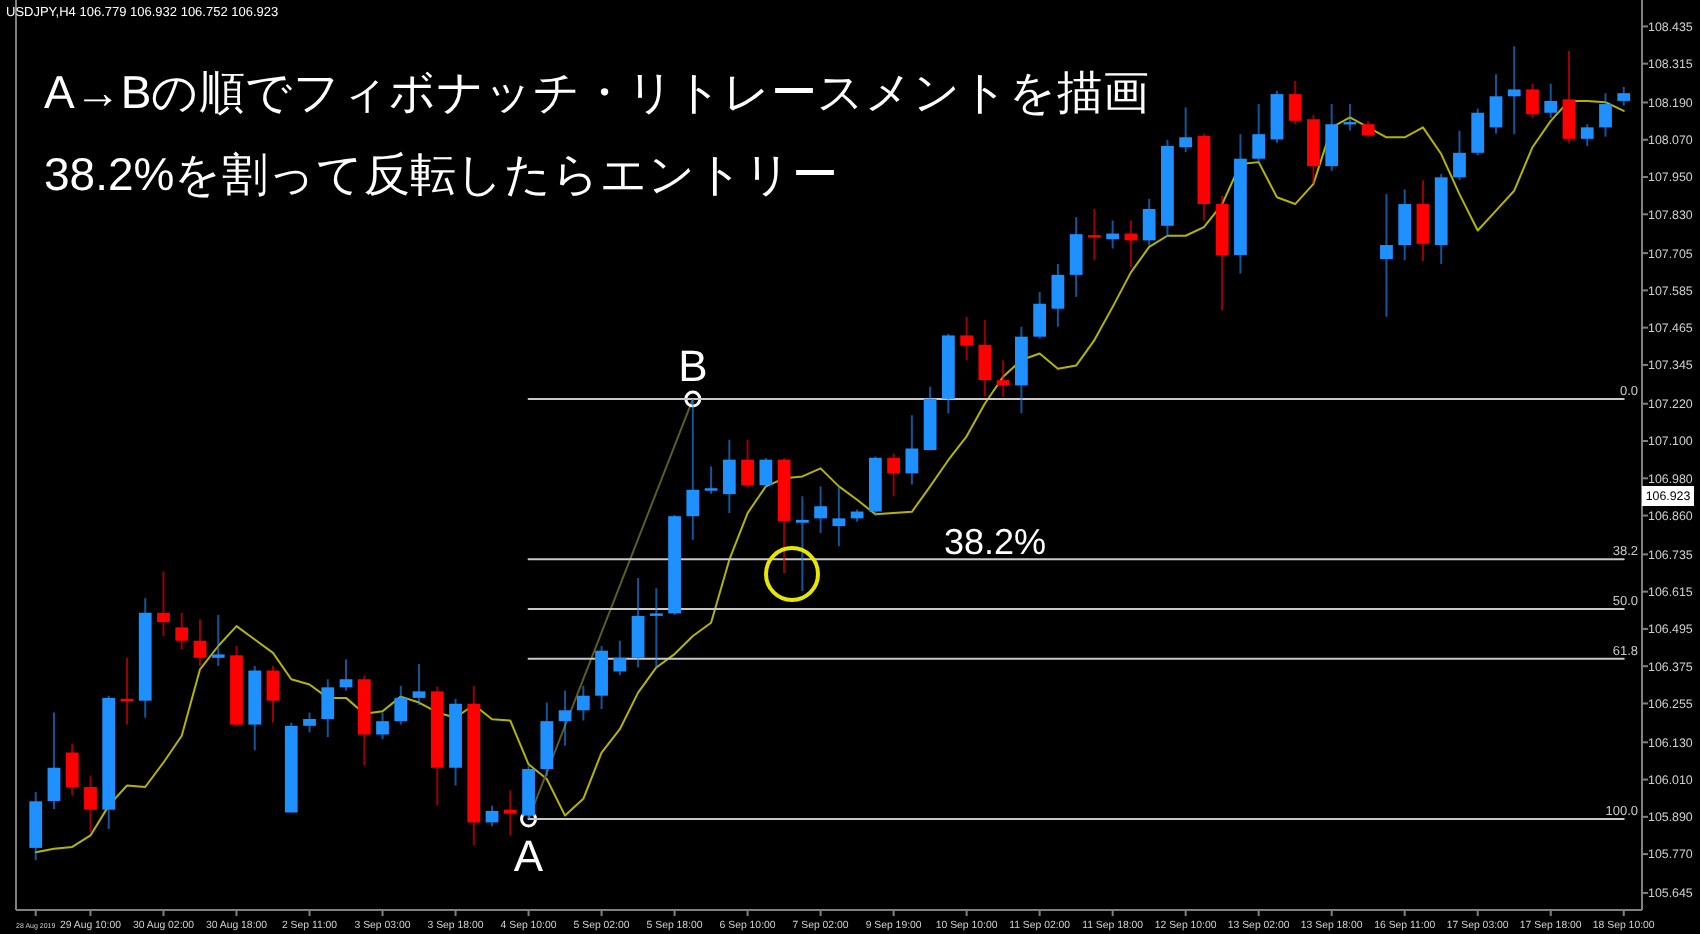  I want to click on text: 38.2%を割って反転したらエントリー, so click(441, 174).